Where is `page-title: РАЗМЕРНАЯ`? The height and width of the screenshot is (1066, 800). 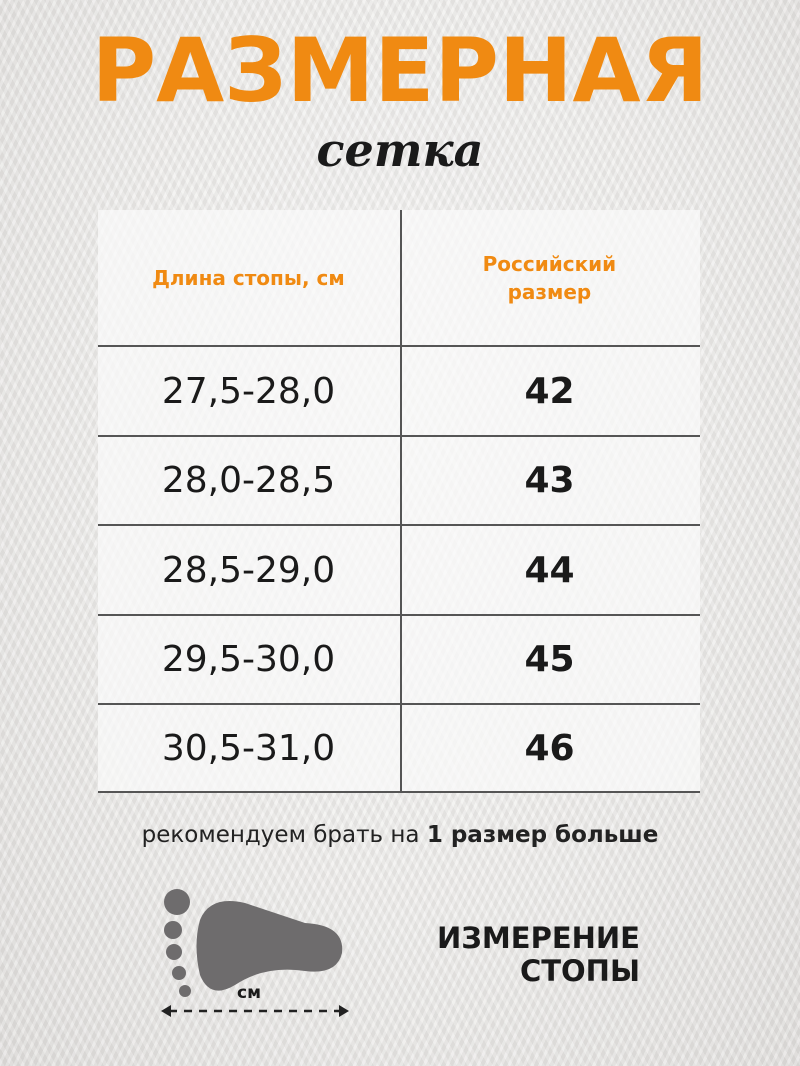
page-title: РАЗМЕРНАЯ is located at coordinates (400, 70).